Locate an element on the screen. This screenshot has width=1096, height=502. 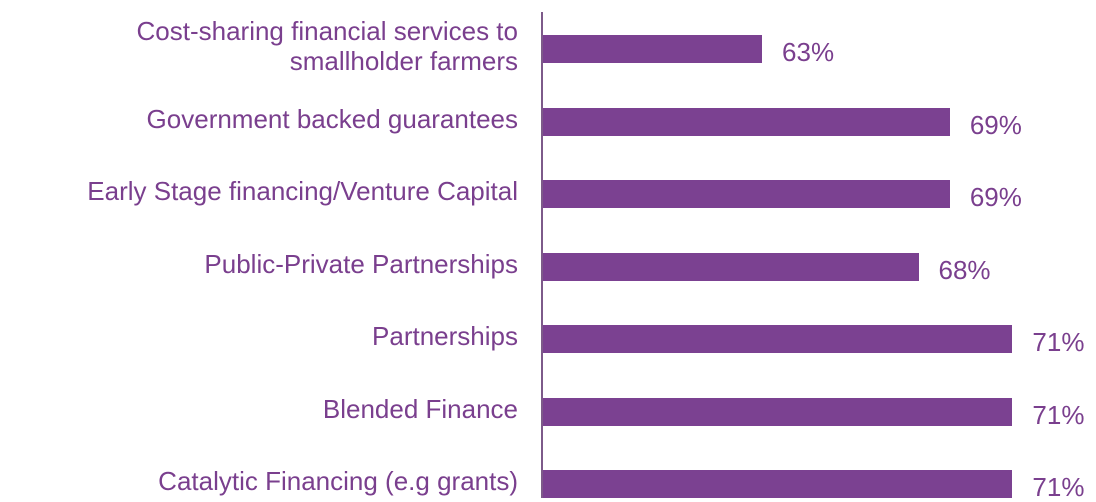
category-label: Early Stage financing/Venture Capital is located at coordinates (302, 191).